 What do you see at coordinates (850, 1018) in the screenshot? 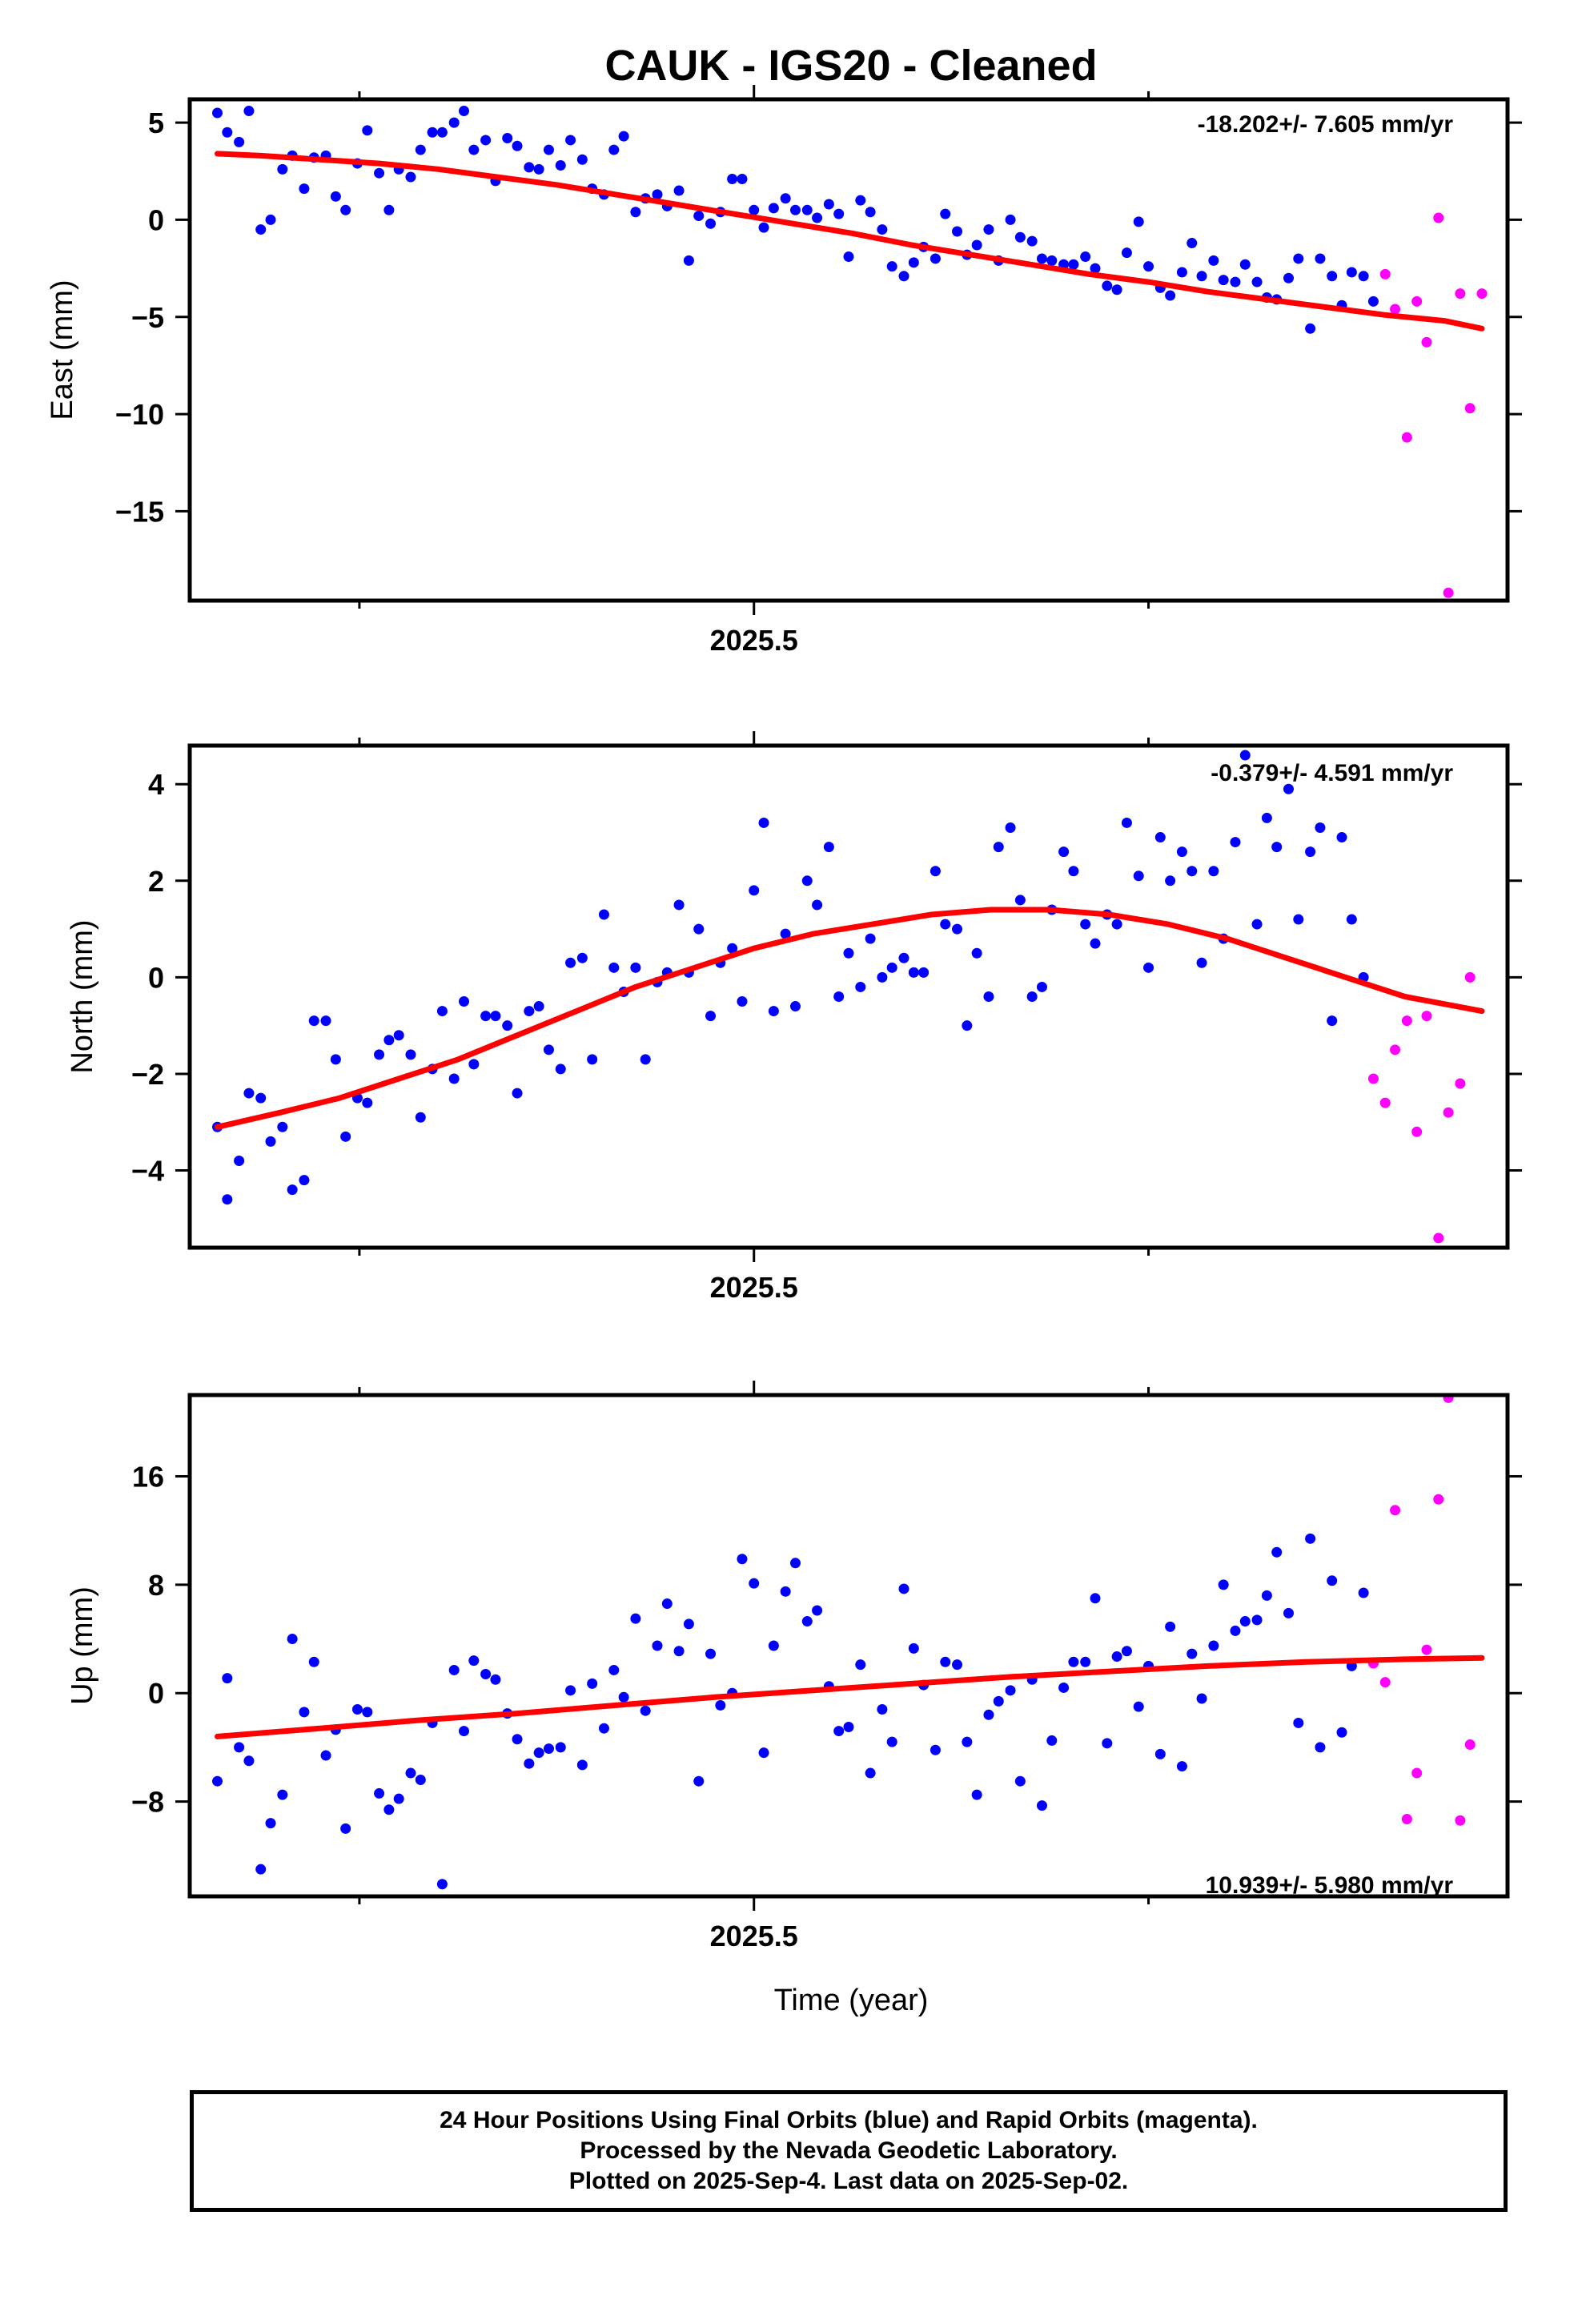
I see `north-fit-line` at bounding box center [850, 1018].